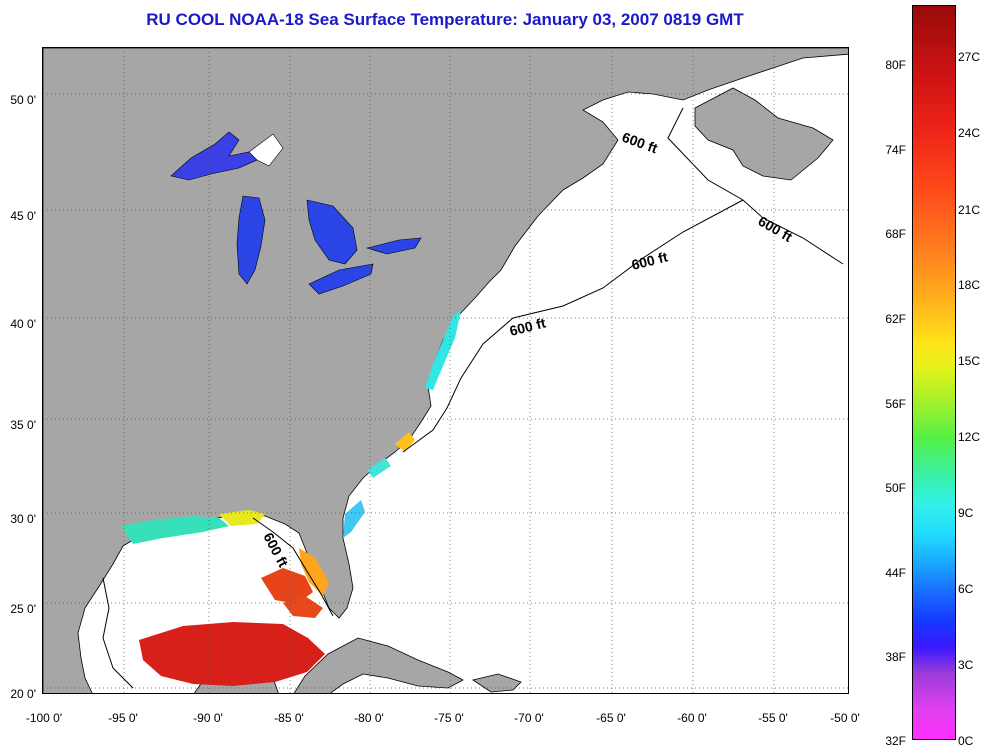 Image resolution: width=984 pixels, height=754 pixels. I want to click on lon-label-65: -65 0', so click(611, 718).